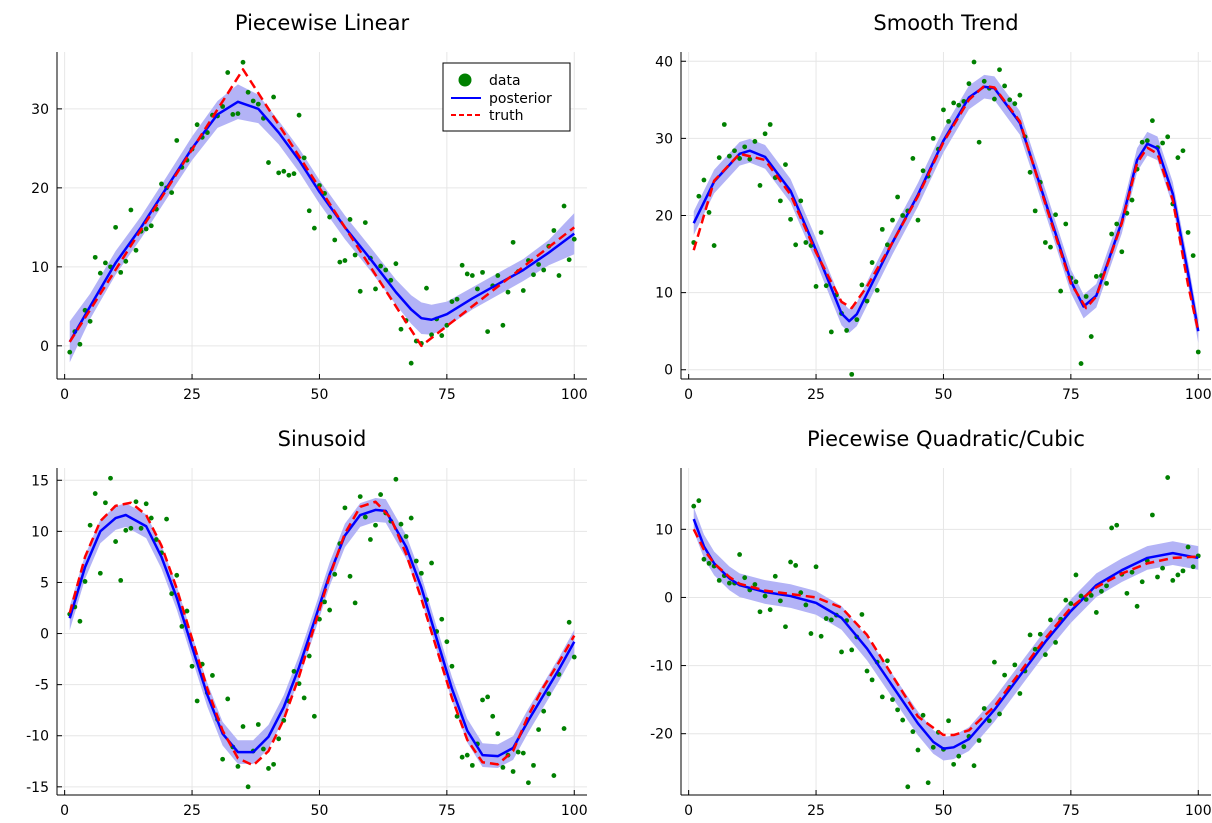 Image resolution: width=1212 pixels, height=823 pixels. Describe the element at coordinates (945, 23) in the screenshot. I see `subplot-title: Smooth Trend` at that location.